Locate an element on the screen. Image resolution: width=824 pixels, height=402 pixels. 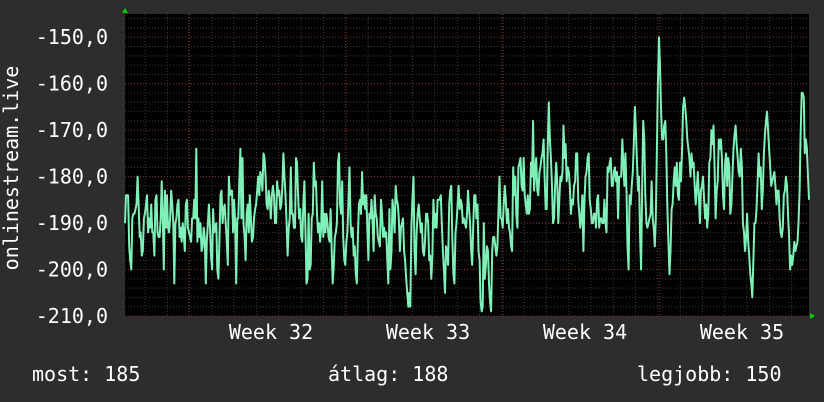
stat-current: most: 185 is located at coordinates (86, 374).